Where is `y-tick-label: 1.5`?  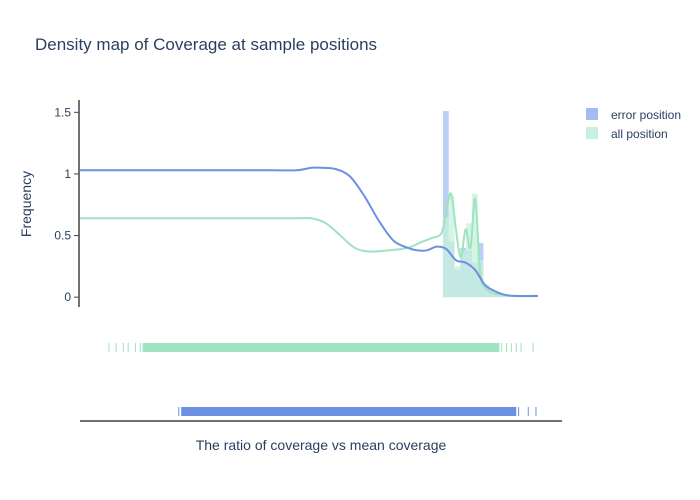
y-tick-label: 1.5 is located at coordinates (62, 112).